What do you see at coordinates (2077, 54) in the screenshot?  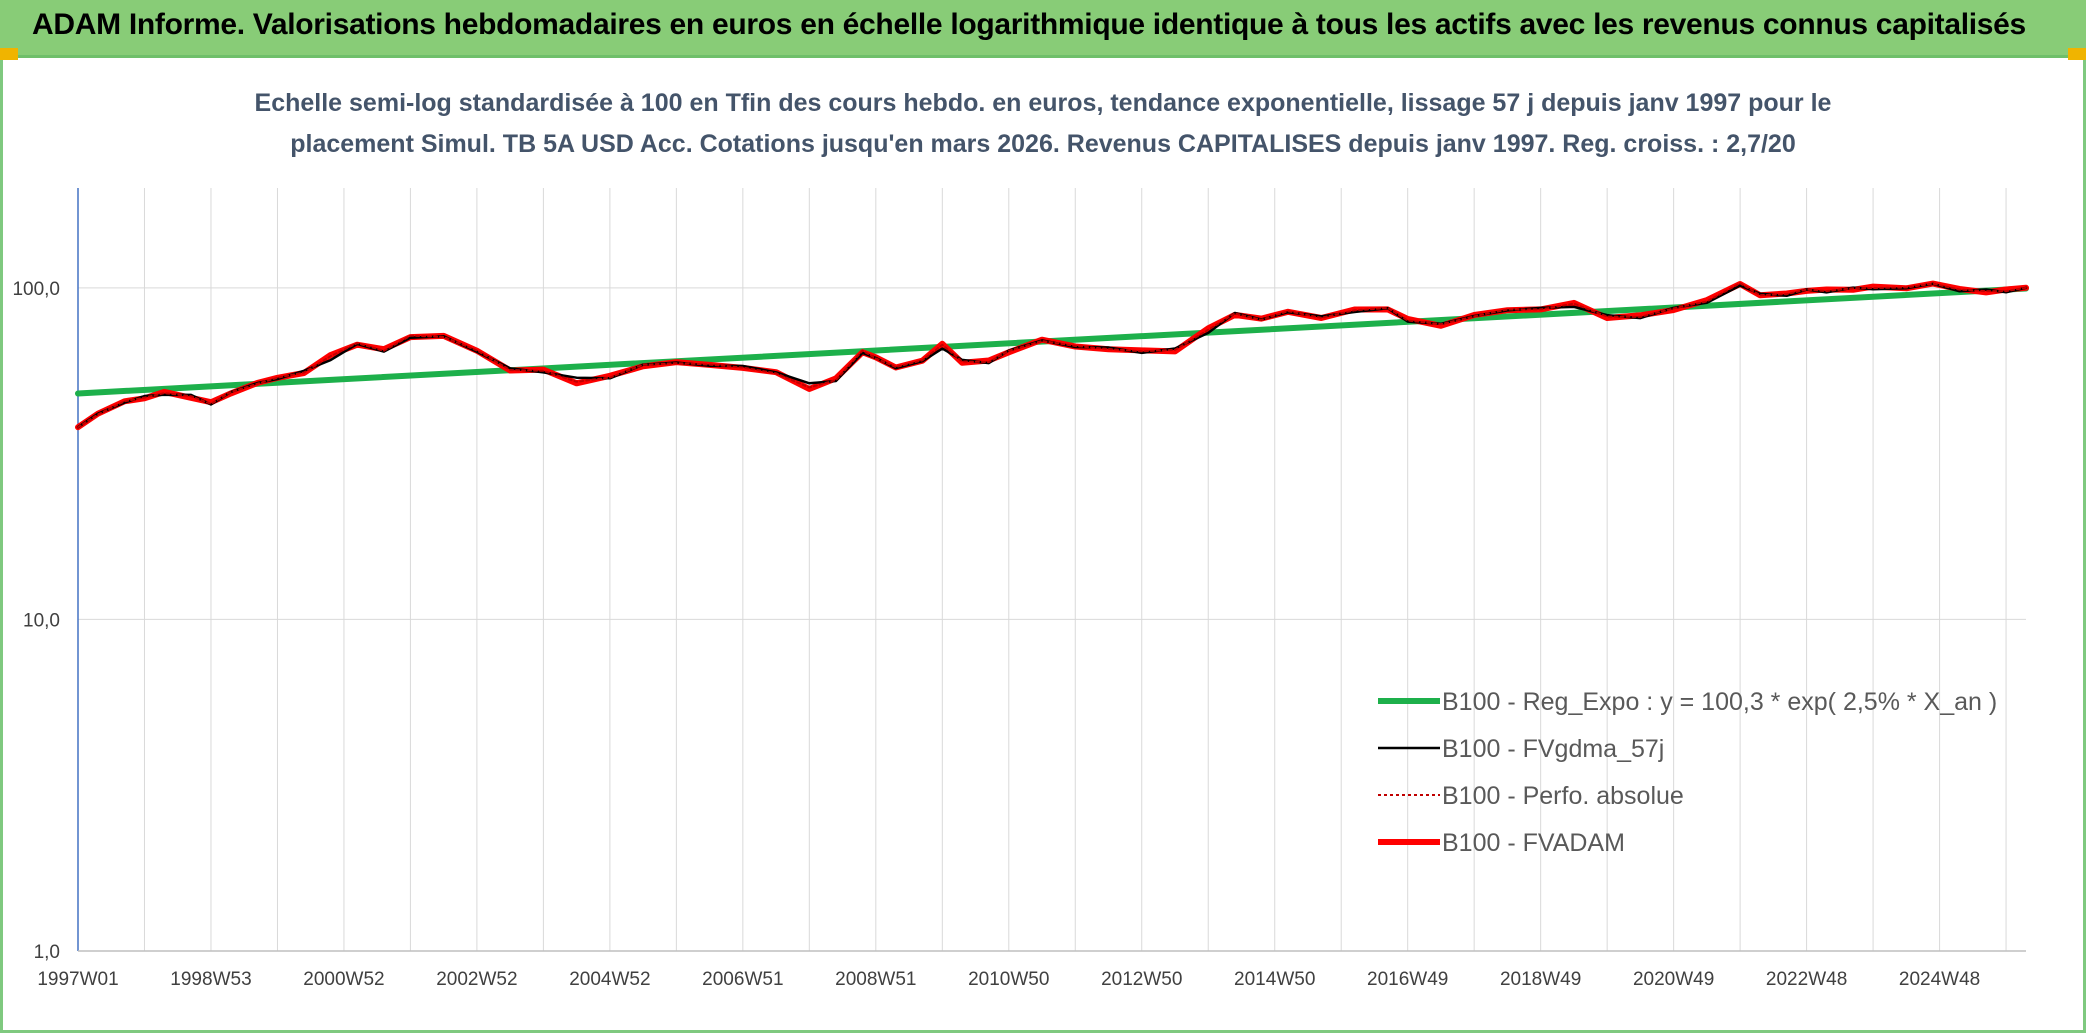 I see `corner-marker-right` at bounding box center [2077, 54].